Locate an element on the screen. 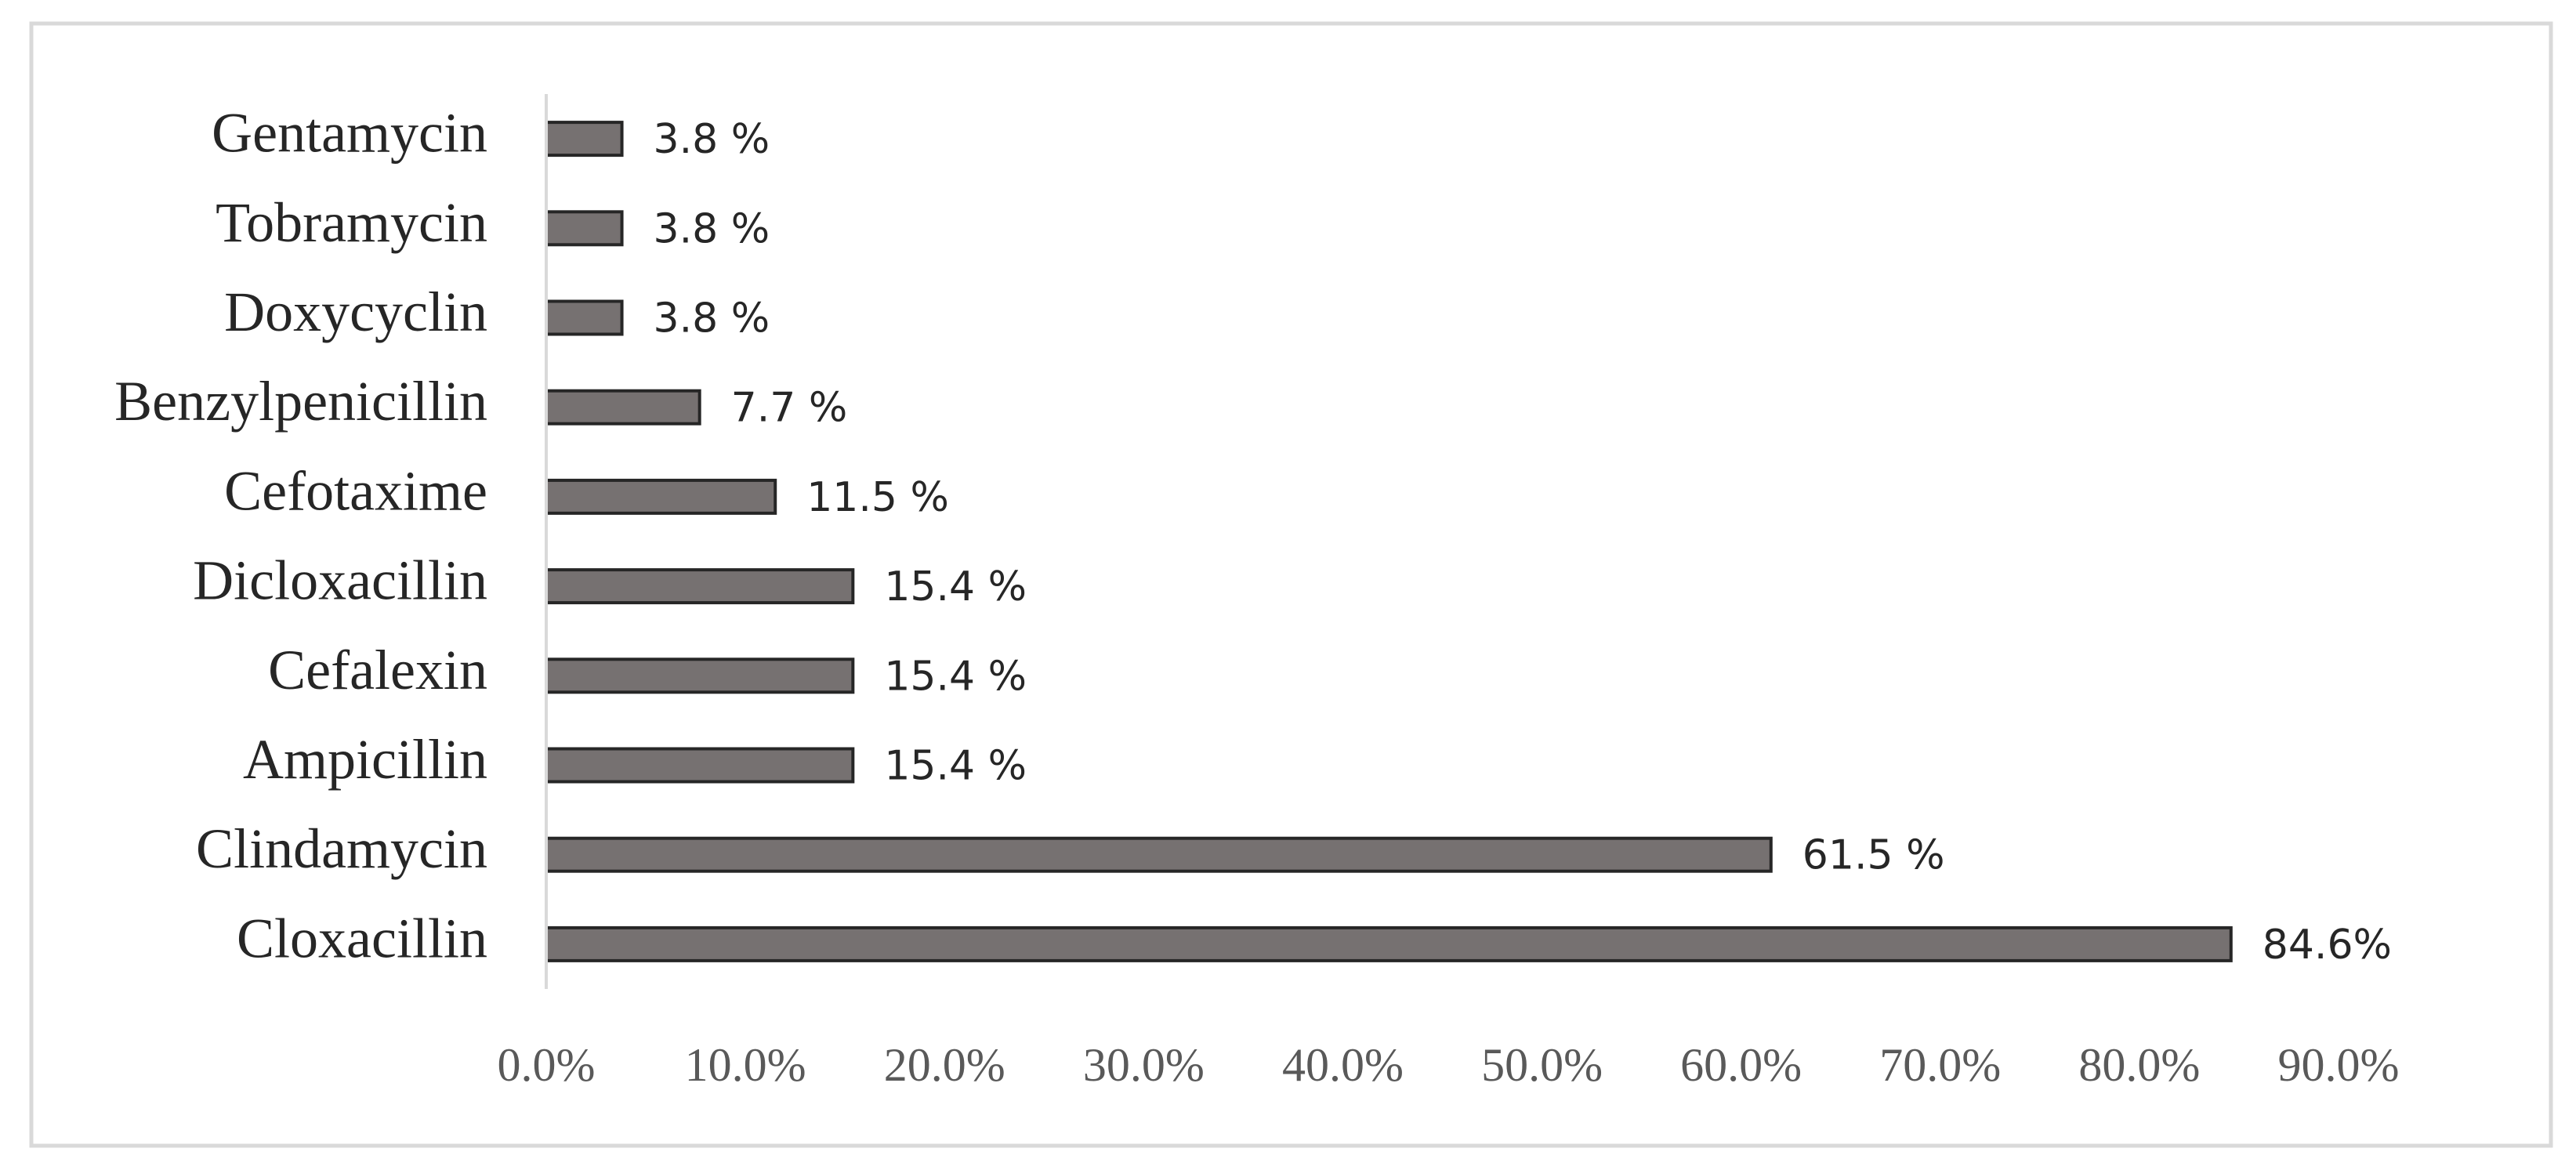  x-tick-label: 0.0% is located at coordinates (547, 1065).